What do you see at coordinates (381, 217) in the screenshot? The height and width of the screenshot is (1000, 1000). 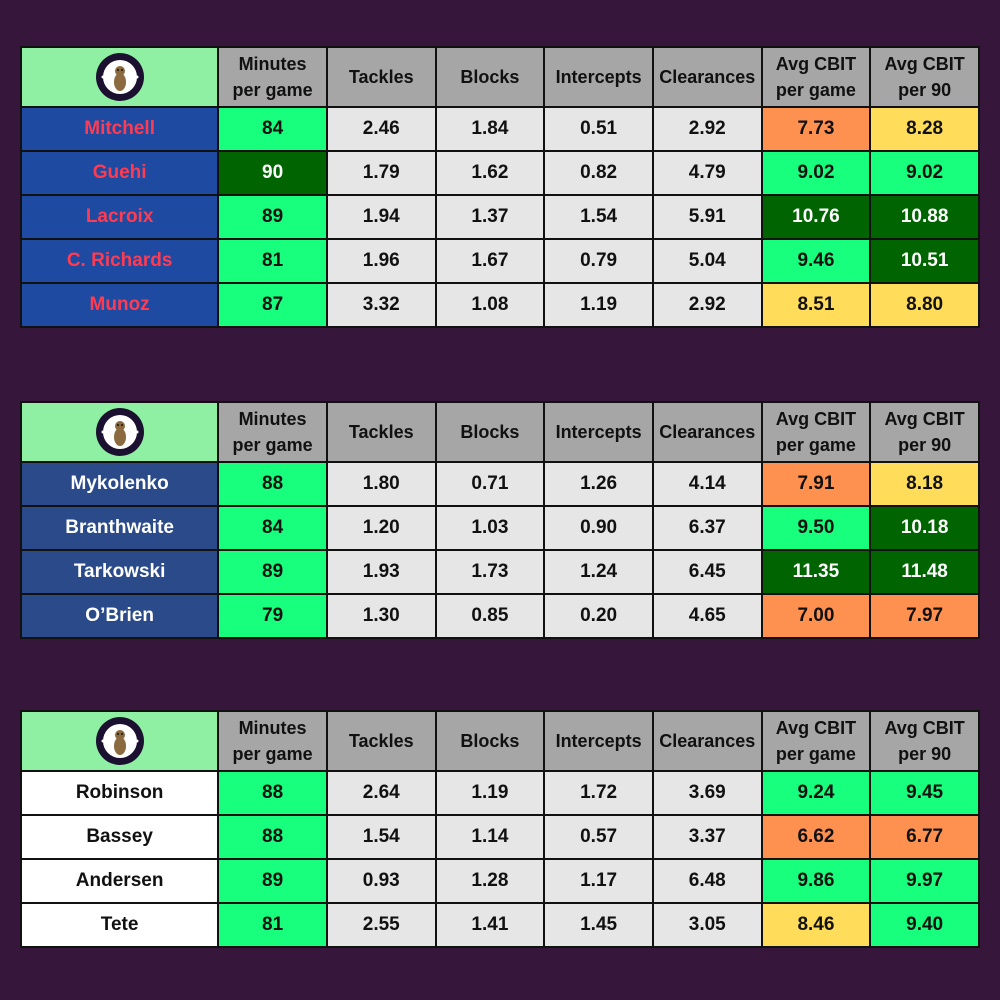 I see `stat-cell: 1.94` at bounding box center [381, 217].